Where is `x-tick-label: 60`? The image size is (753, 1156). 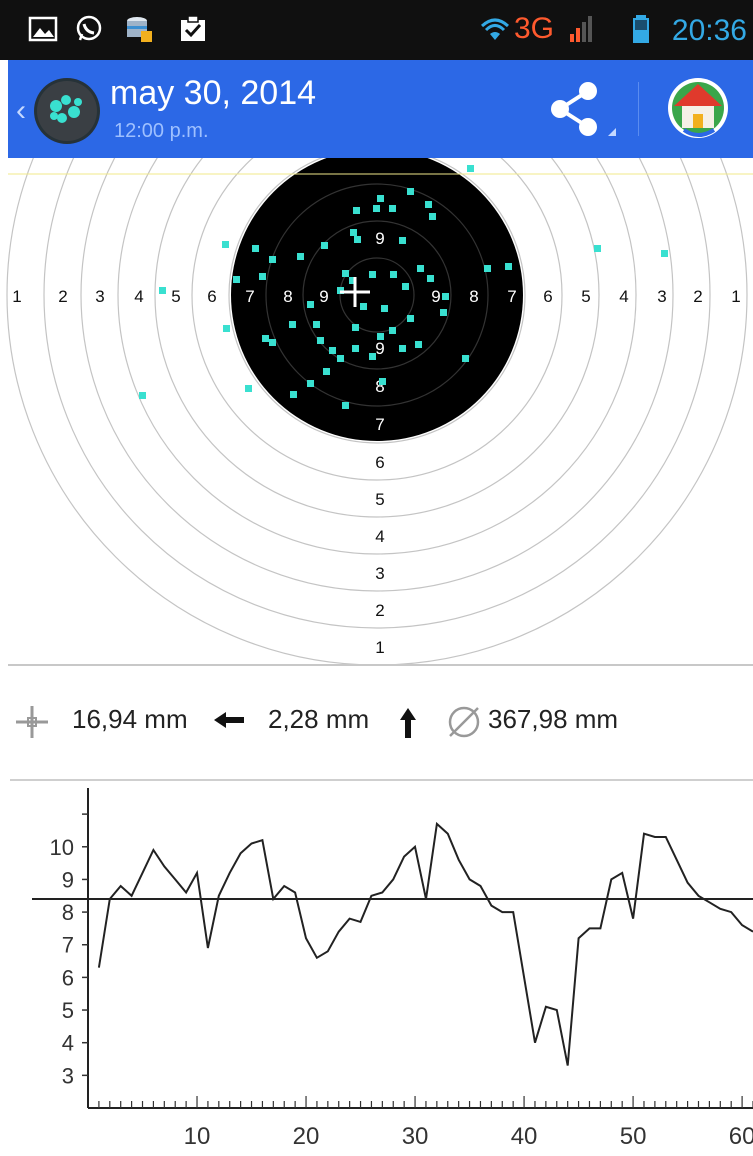 x-tick-label: 60 is located at coordinates (741, 1136).